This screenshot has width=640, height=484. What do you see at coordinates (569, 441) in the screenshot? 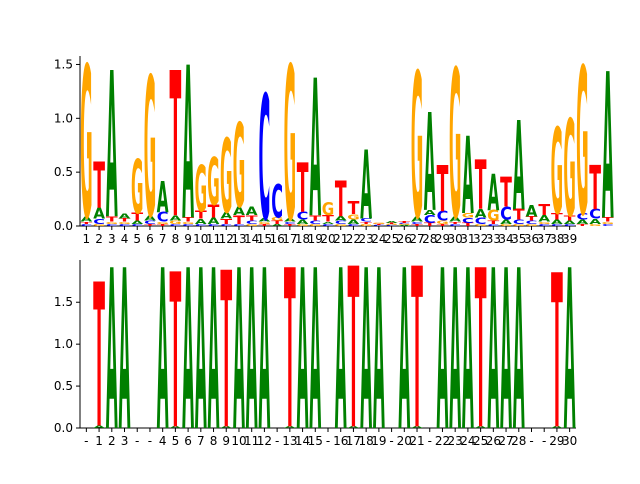
I see `x-tick-label: 30` at bounding box center [569, 441].